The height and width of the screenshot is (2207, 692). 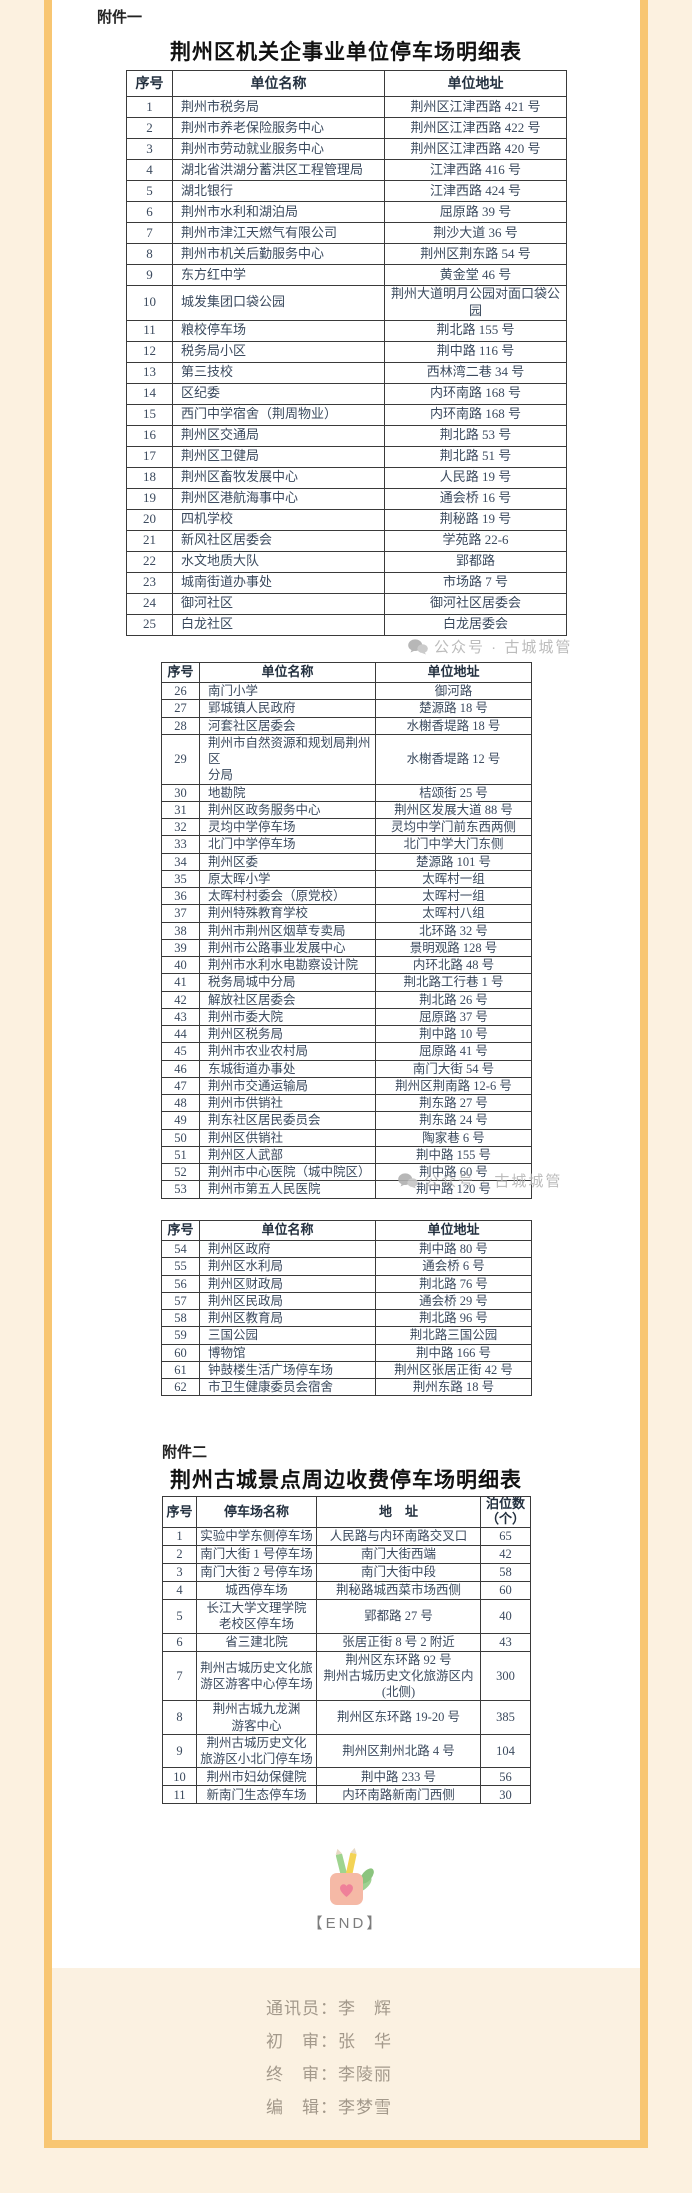 I want to click on table-cell: 荆州区东环路 92 号 荆州古城历史文化旅游区内(北侧), so click(x=398, y=1676).